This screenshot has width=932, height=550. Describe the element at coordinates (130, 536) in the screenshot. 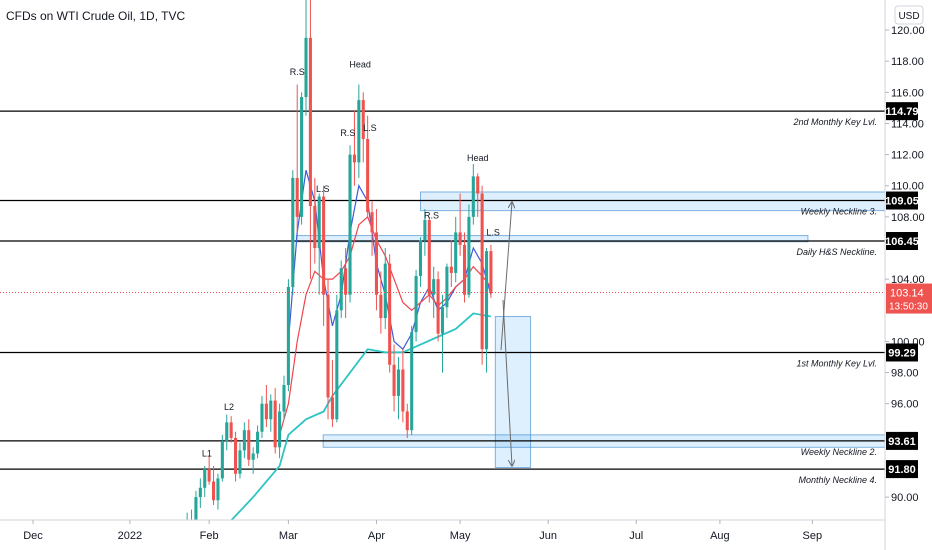

I see `x-tick-label: 2022` at that location.